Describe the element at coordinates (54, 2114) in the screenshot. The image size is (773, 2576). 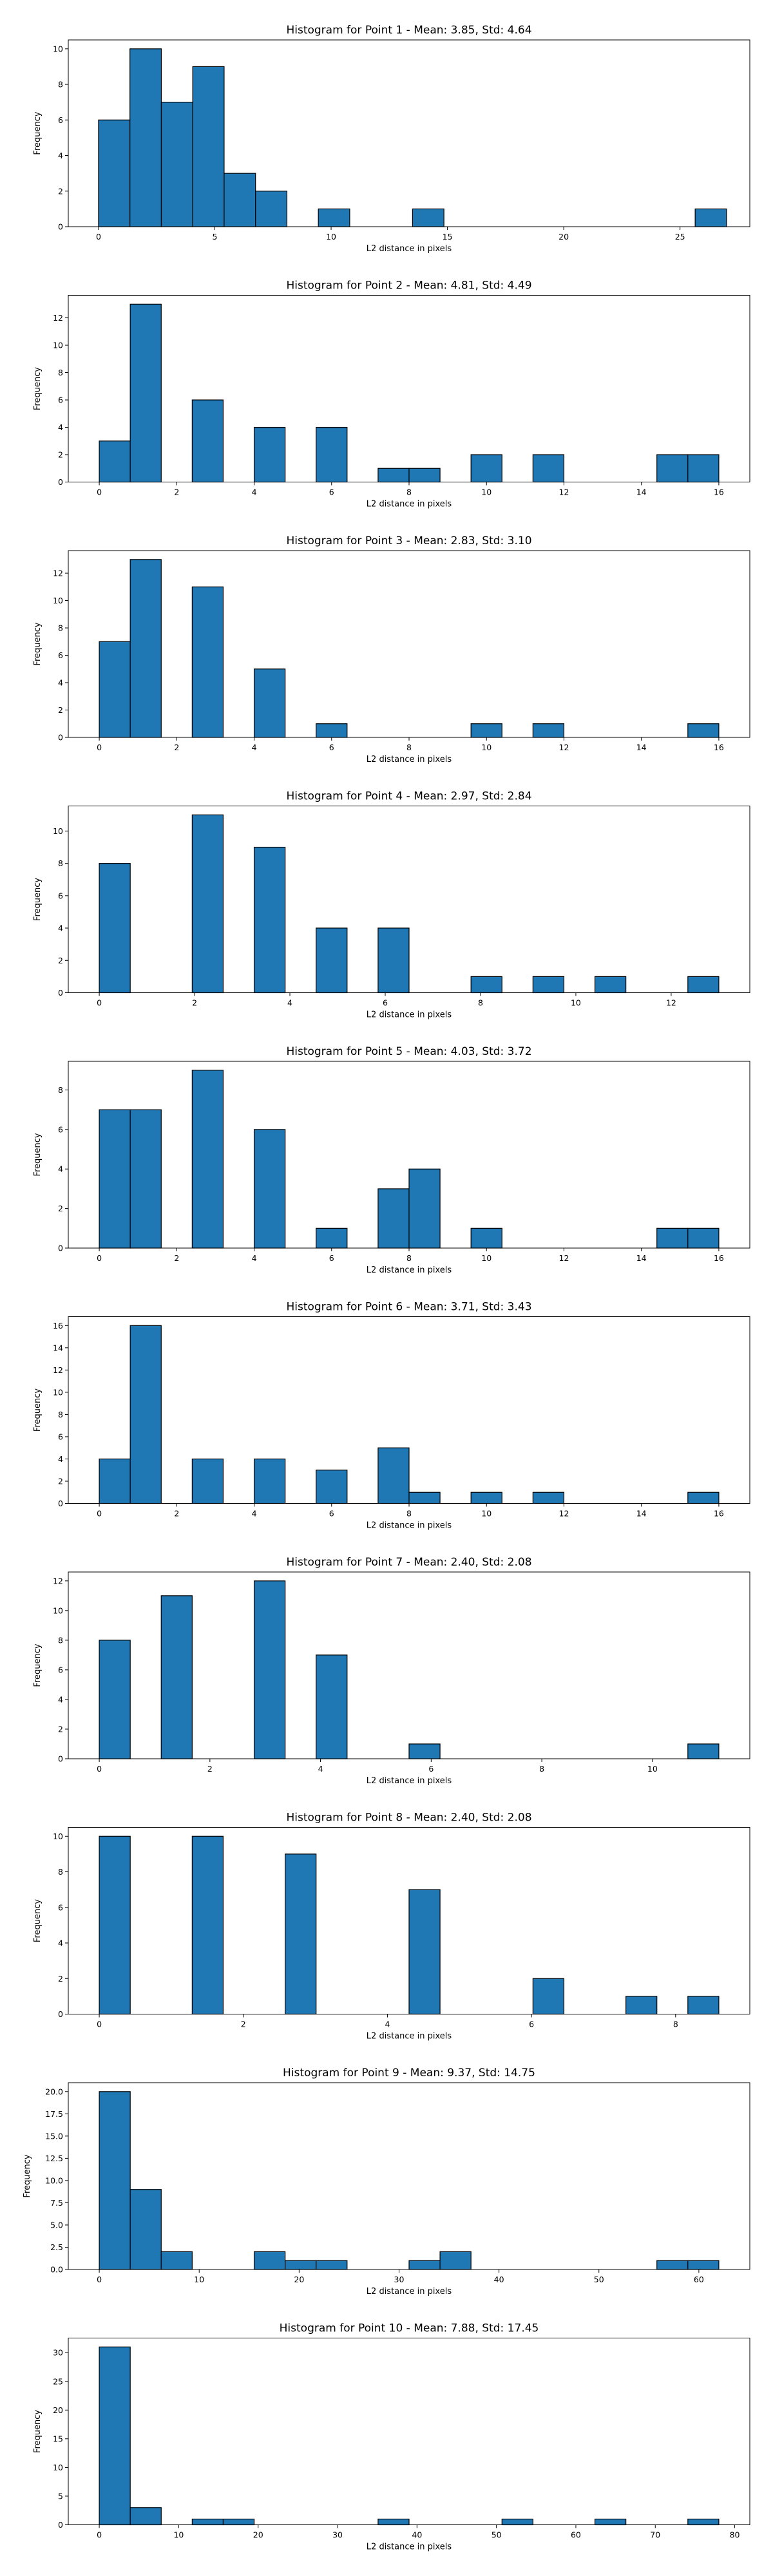
I see `y-tick-label: 17.5` at that location.